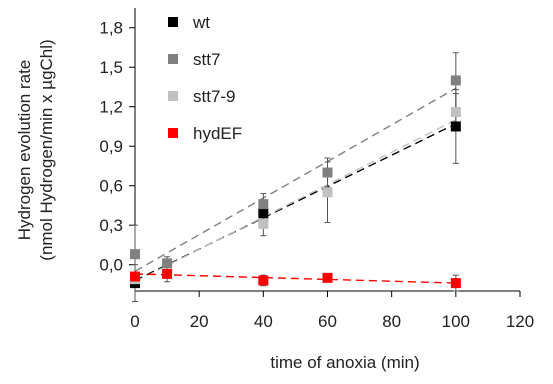 This screenshot has height=384, width=553. What do you see at coordinates (111, 146) in the screenshot?
I see `y-tick-label: 0,9` at bounding box center [111, 146].